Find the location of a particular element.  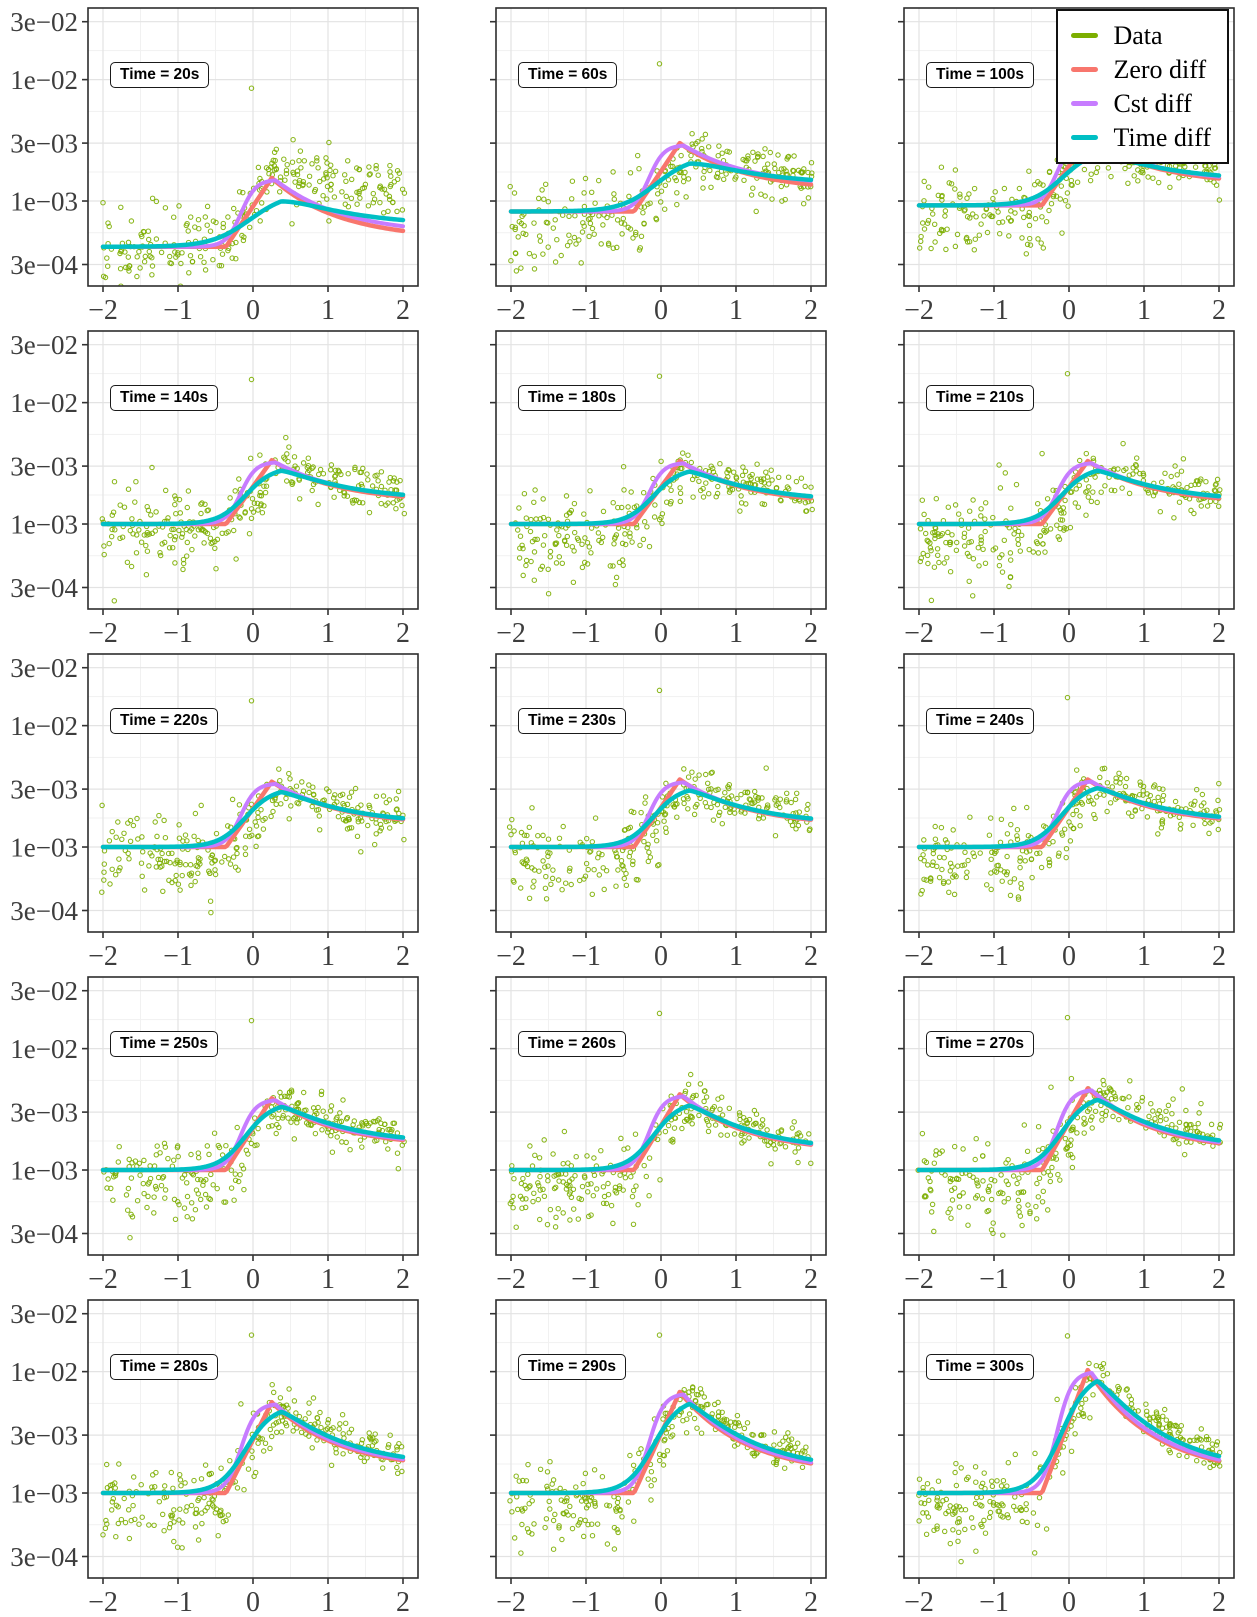

y-tick-label: 3e−04 is located at coordinates (44, 265).